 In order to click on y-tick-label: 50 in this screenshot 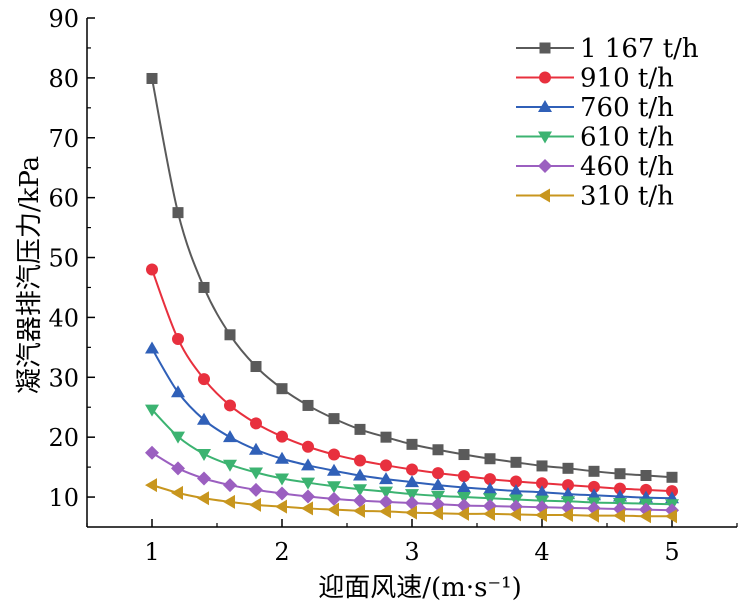, I will do `click(63, 259)`.